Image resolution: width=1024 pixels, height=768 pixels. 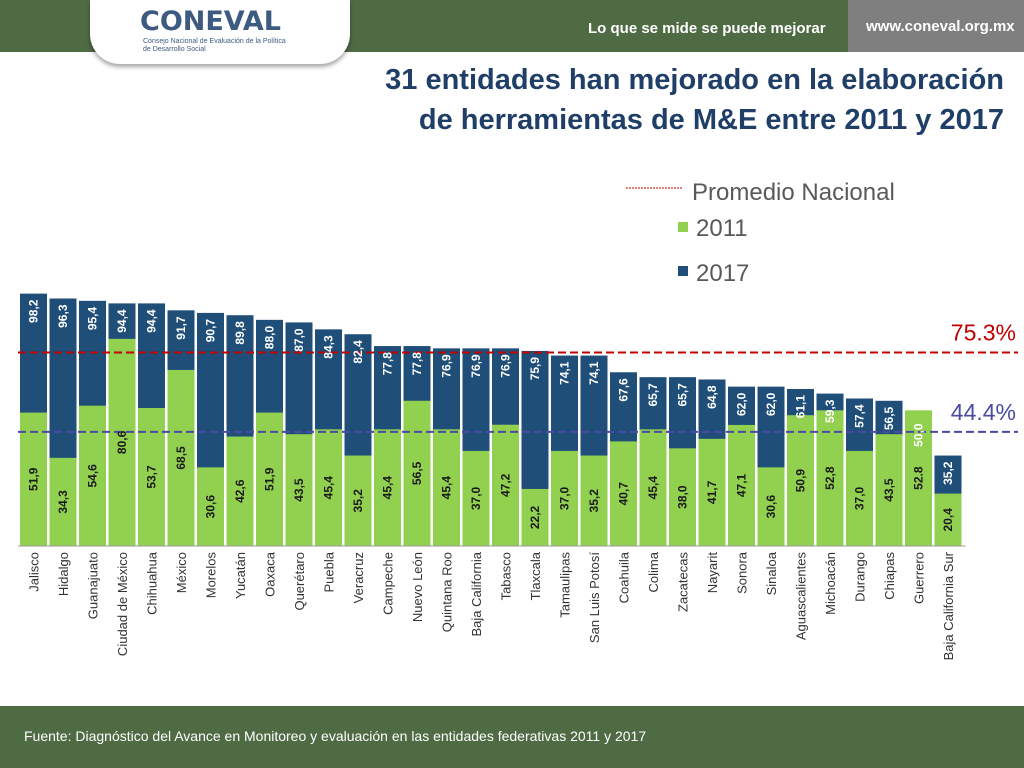 What do you see at coordinates (535, 575) in the screenshot?
I see `category-label: Tlaxcala` at bounding box center [535, 575].